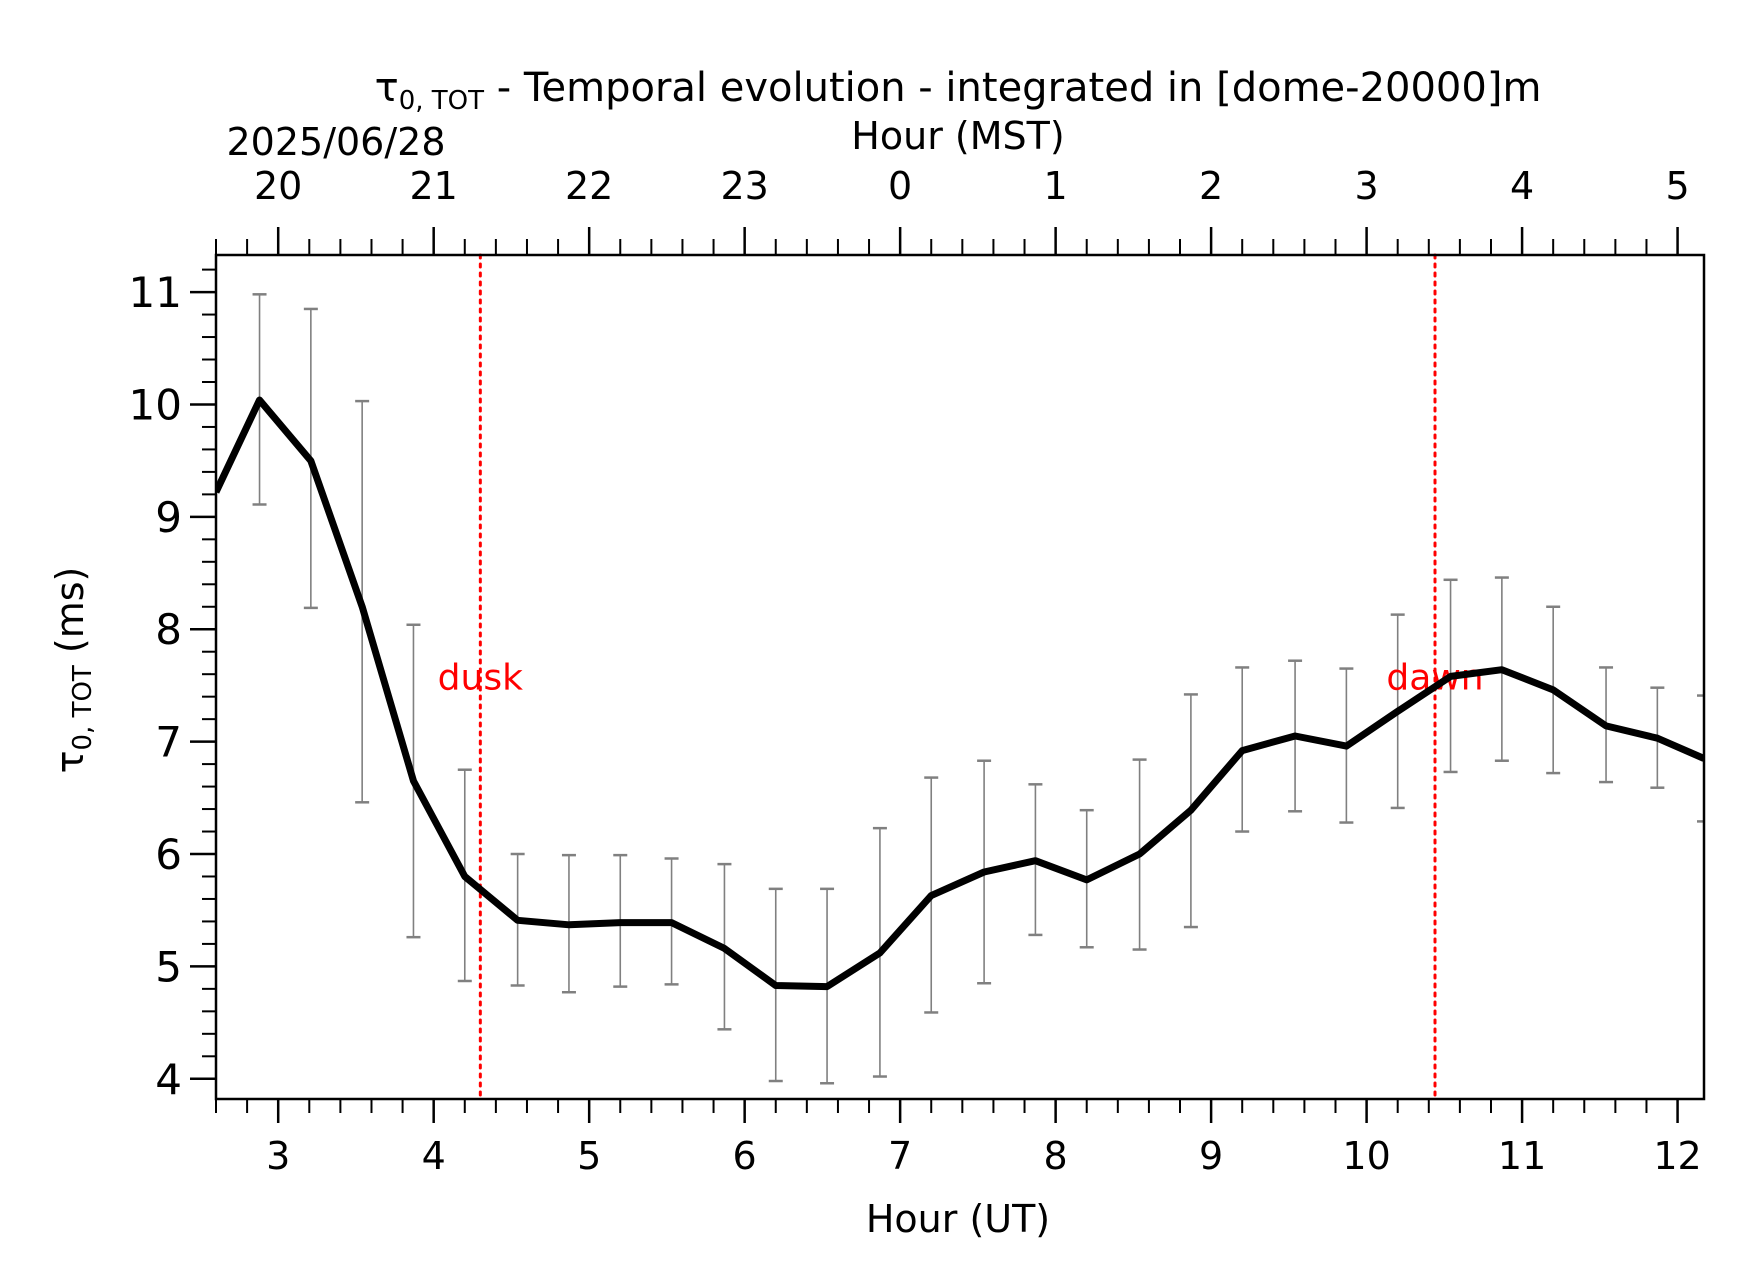 The width and height of the screenshot is (1742, 1282). Describe the element at coordinates (1434, 677) in the screenshot. I see `marker-label-dawn: dawn` at that location.